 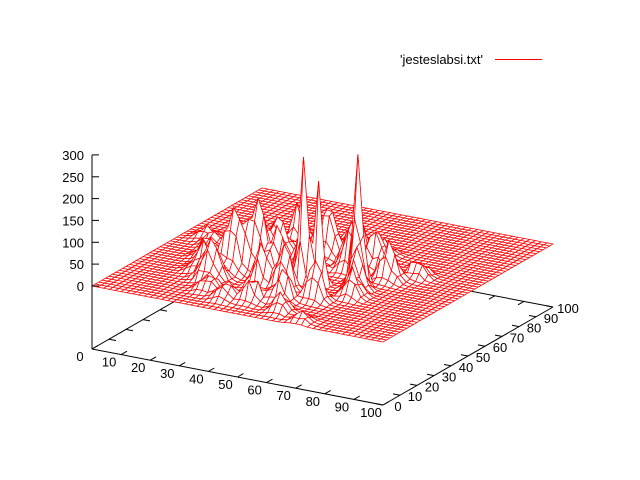 I want to click on y-tick-label: 90, so click(x=551, y=318).